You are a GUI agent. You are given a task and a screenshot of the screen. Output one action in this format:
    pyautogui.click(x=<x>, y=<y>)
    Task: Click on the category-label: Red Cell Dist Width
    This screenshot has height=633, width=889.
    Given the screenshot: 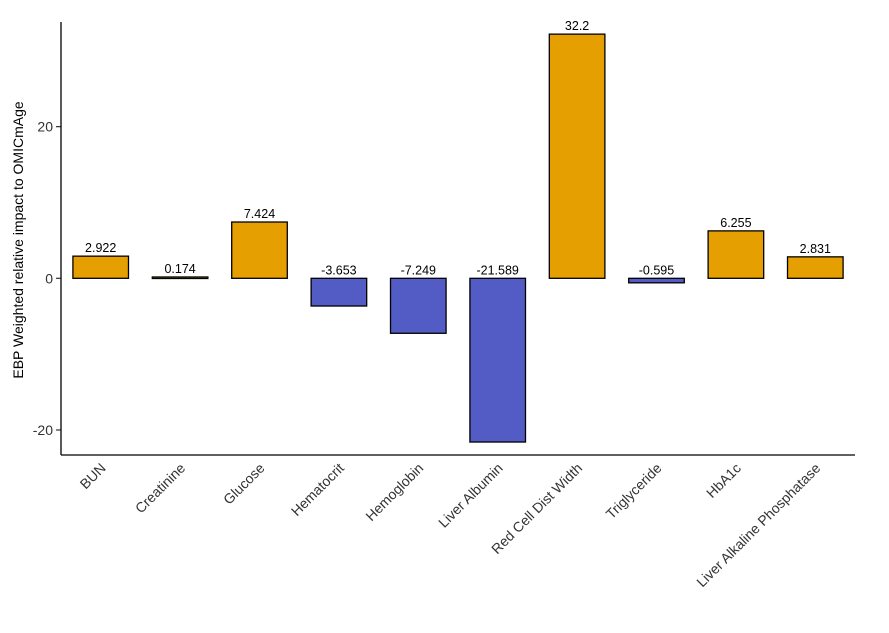 What is the action you would take?
    pyautogui.click(x=536, y=508)
    